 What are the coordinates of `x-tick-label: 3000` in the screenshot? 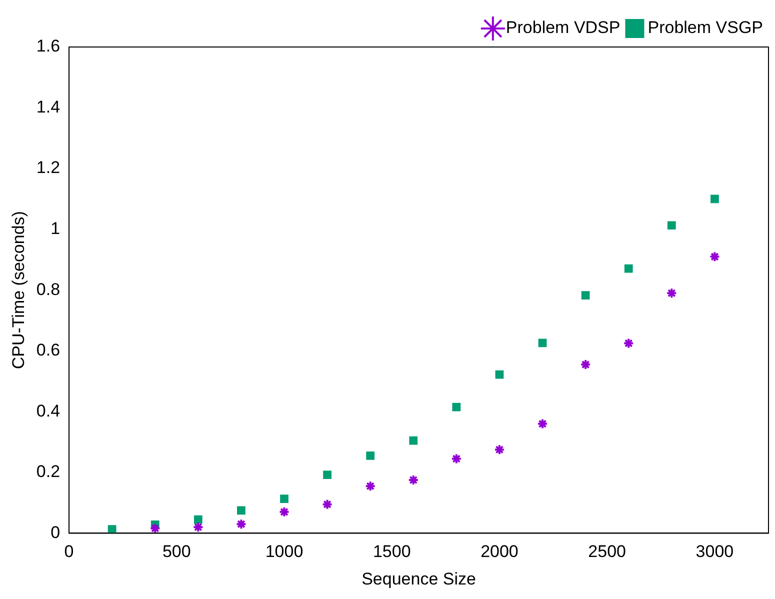 It's located at (715, 552).